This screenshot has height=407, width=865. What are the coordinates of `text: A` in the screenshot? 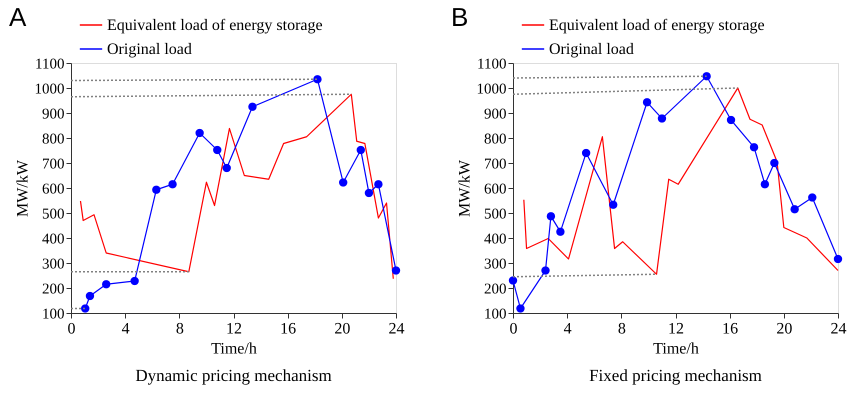 It's located at (18, 17).